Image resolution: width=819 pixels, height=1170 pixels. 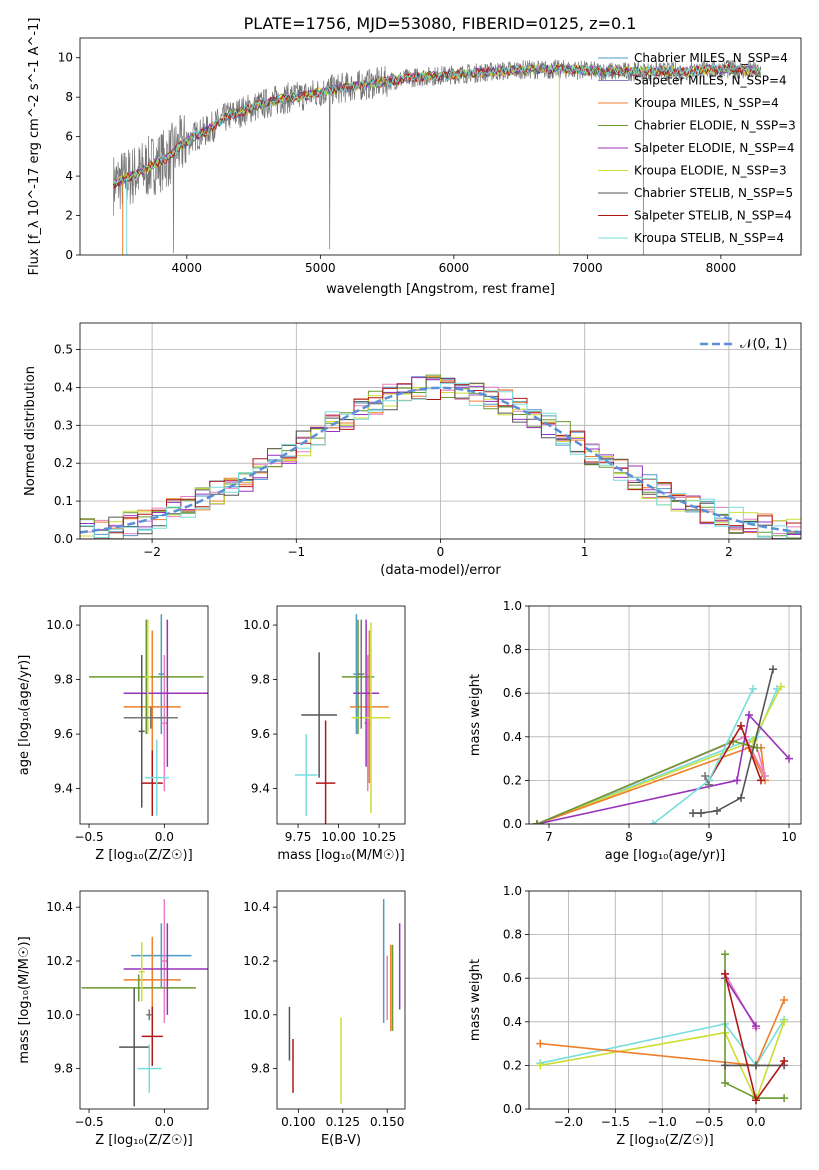 I want to click on x-tick-label: −0.5, so click(x=88, y=1122).